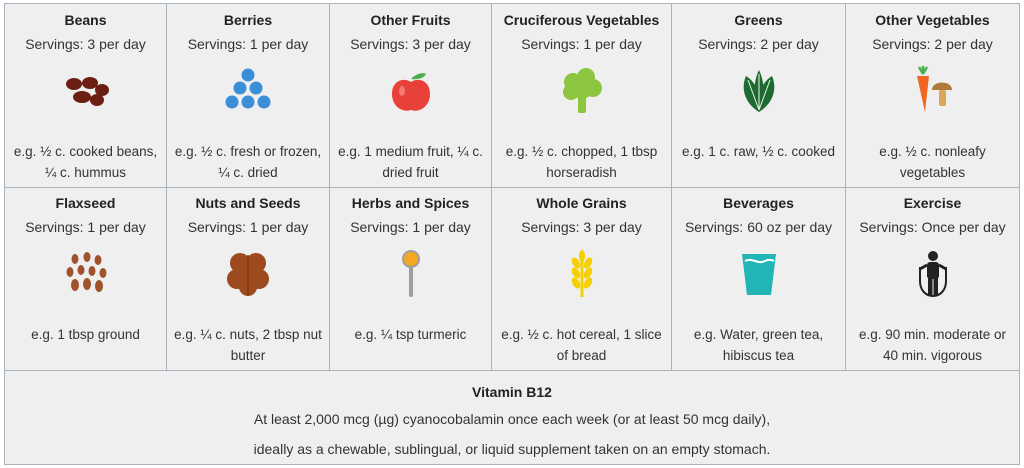  Describe the element at coordinates (85, 334) in the screenshot. I see `cell-example: e.g. 1 tbsp ground` at that location.